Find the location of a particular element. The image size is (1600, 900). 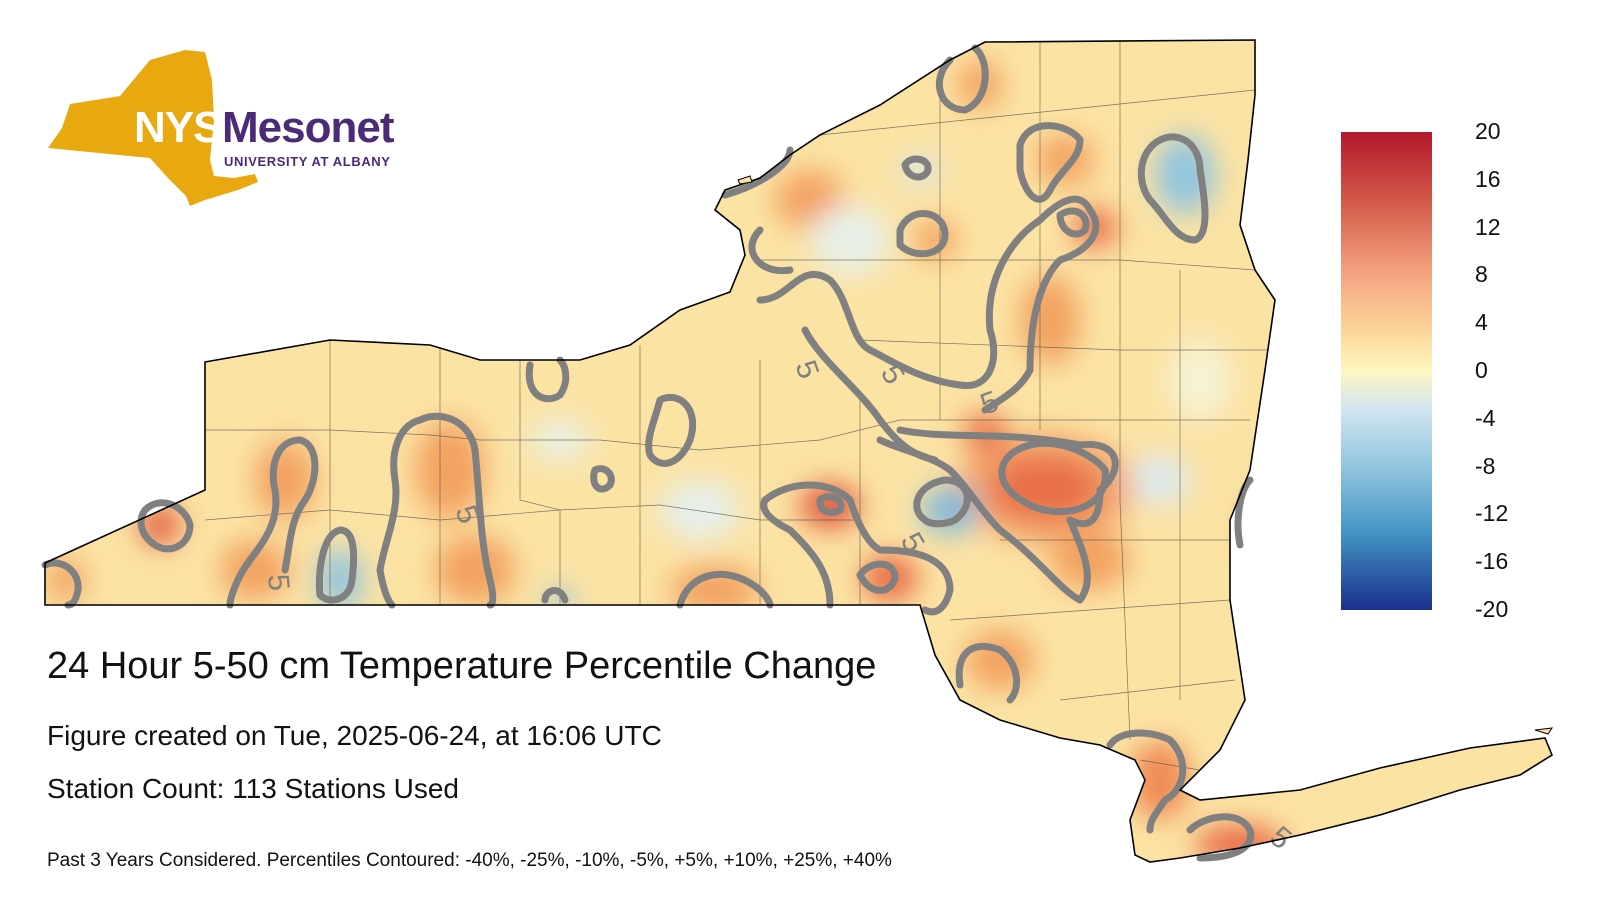

colorbar-tick-label: 20 is located at coordinates (1488, 131).